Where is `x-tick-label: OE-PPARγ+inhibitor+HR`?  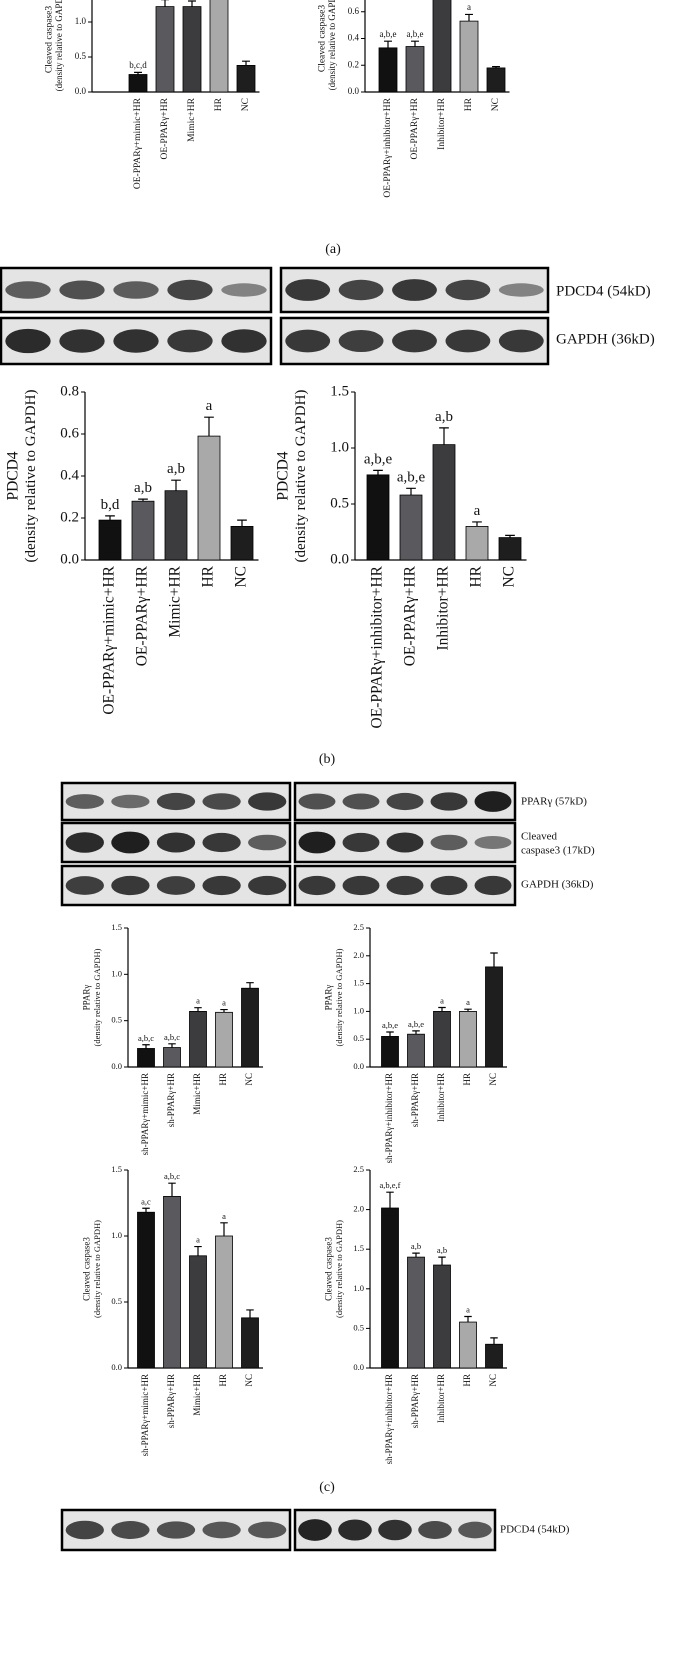 x-tick-label: OE-PPARγ+inhibitor+HR is located at coordinates (377, 646).